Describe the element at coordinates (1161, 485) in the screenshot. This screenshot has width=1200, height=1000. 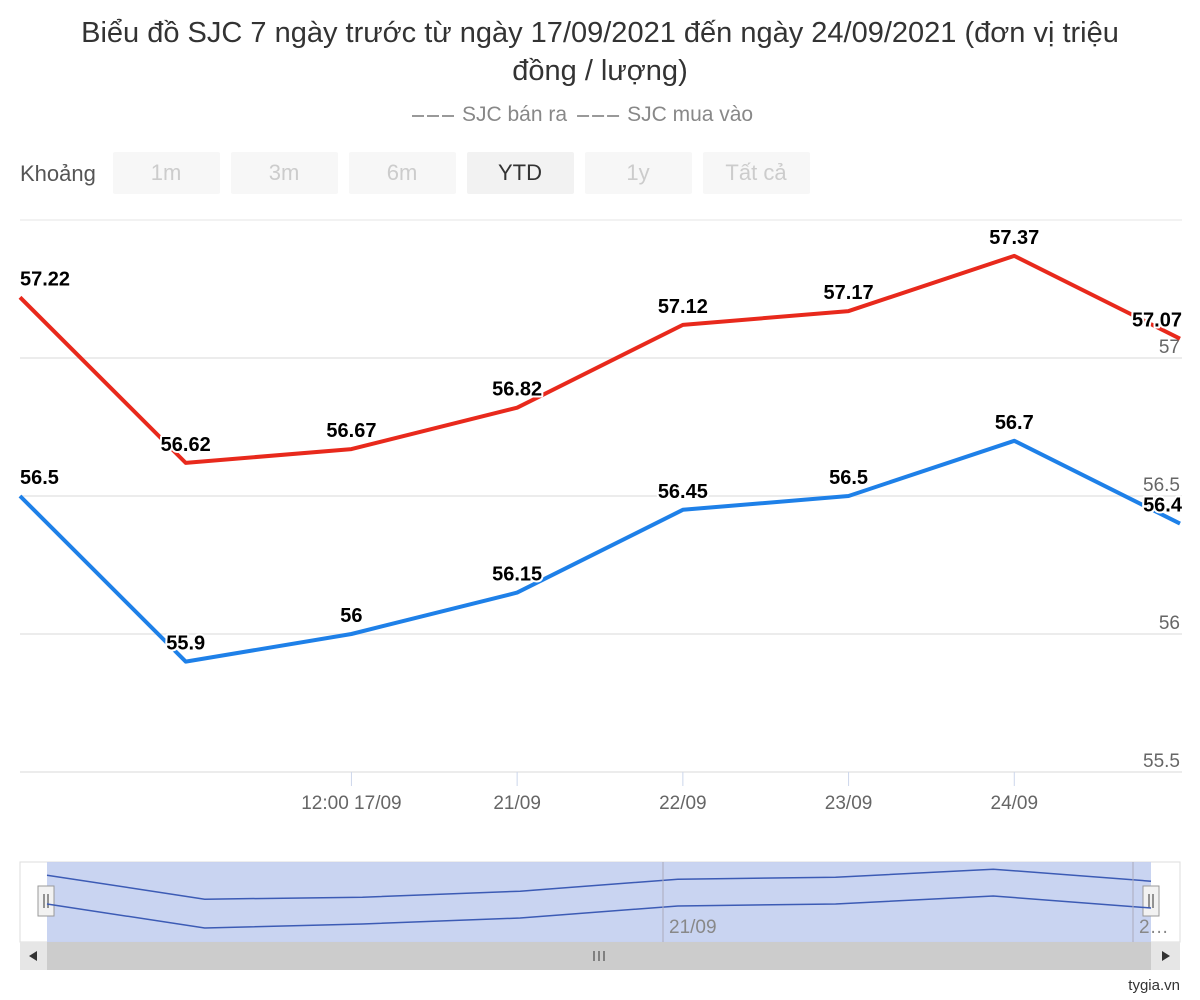
I see `y-tick-label: 56.5` at that location.